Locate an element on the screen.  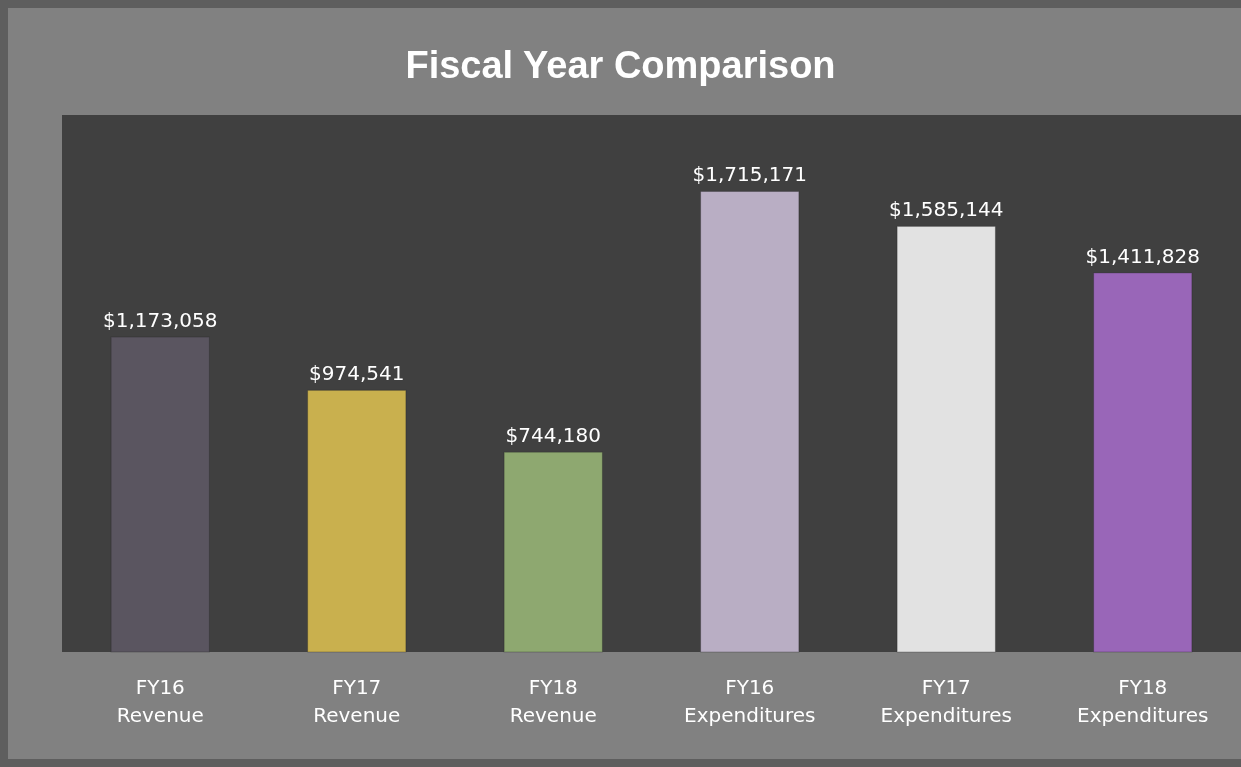
x-tick-label: FY17 Expenditures is located at coordinates (946, 701).